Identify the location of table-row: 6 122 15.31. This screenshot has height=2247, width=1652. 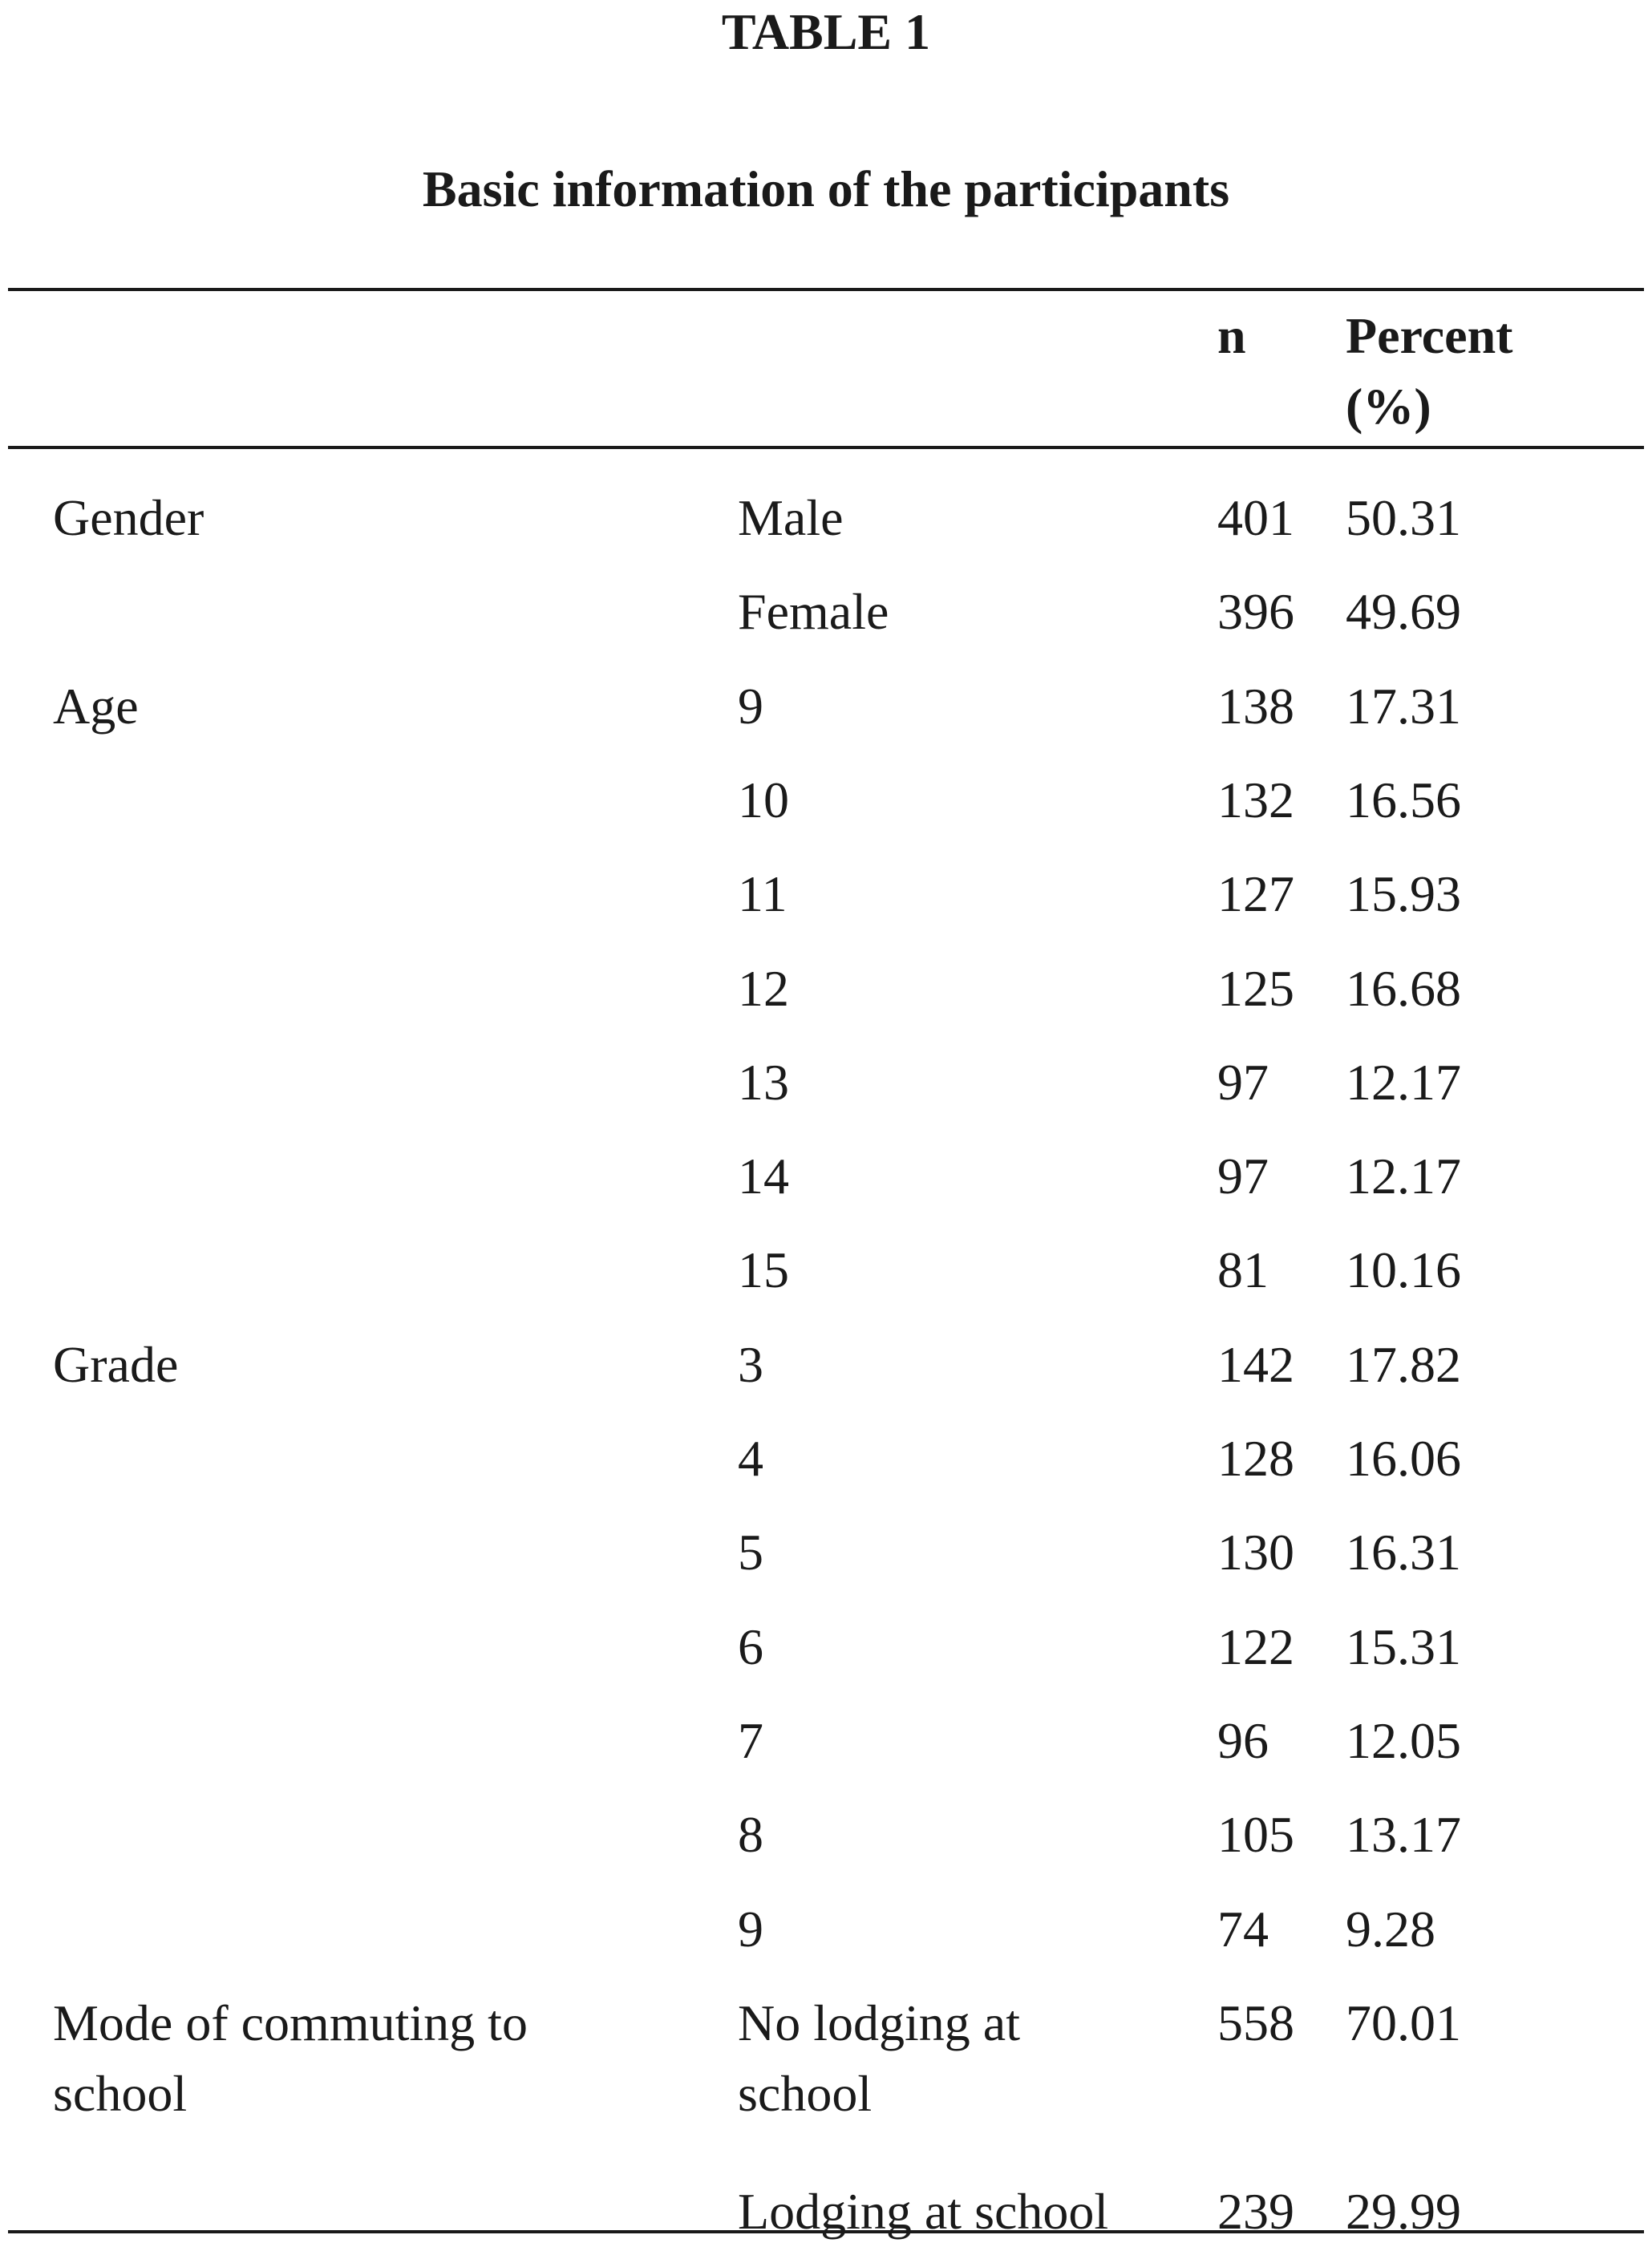
(826, 1647).